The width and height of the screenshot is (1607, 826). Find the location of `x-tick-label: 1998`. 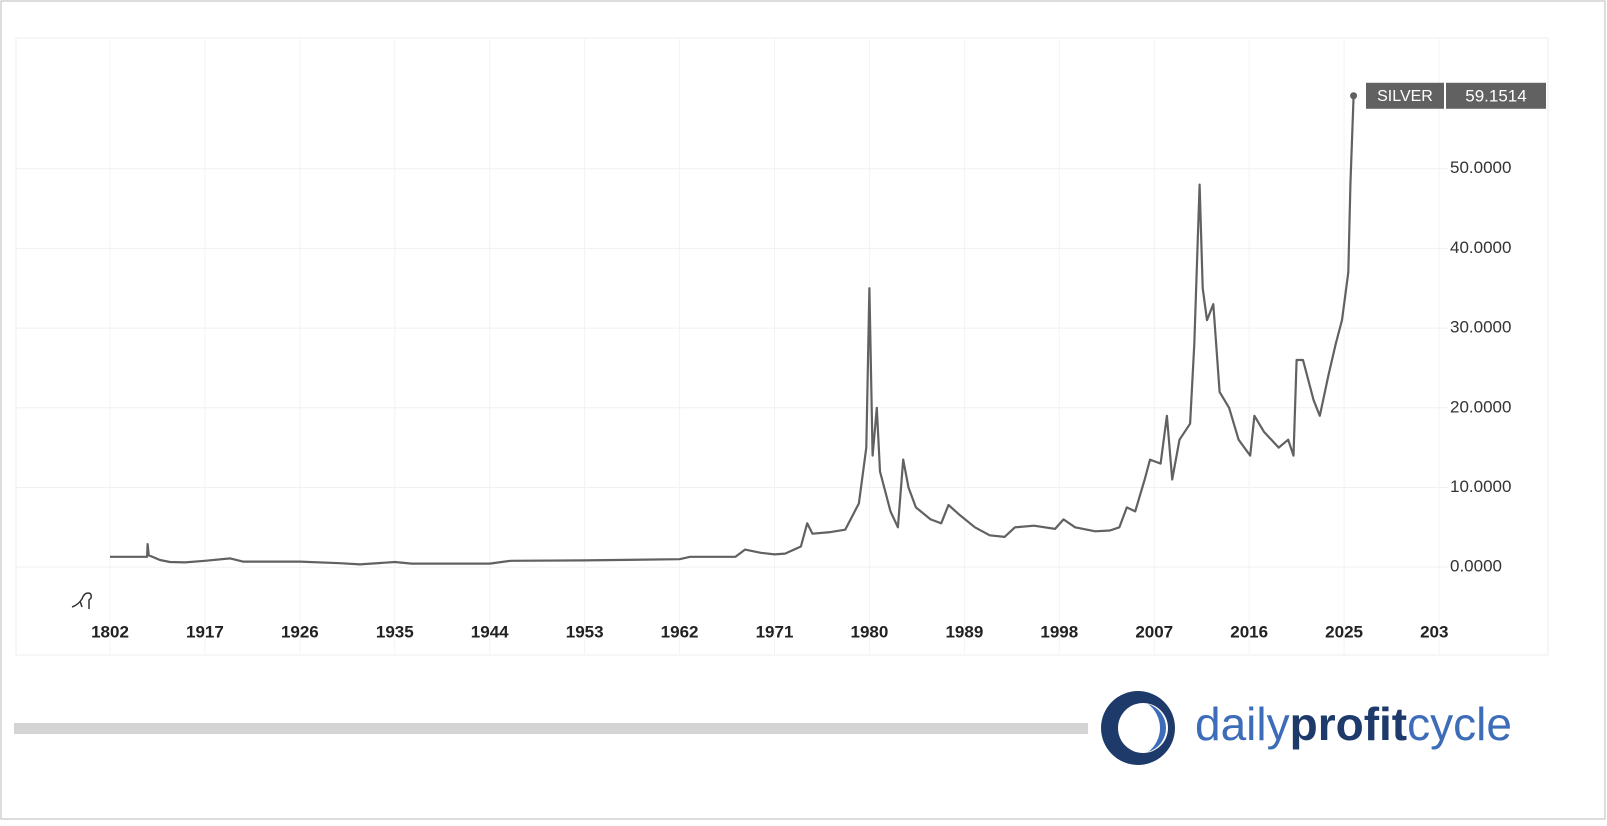

x-tick-label: 1998 is located at coordinates (1059, 631).